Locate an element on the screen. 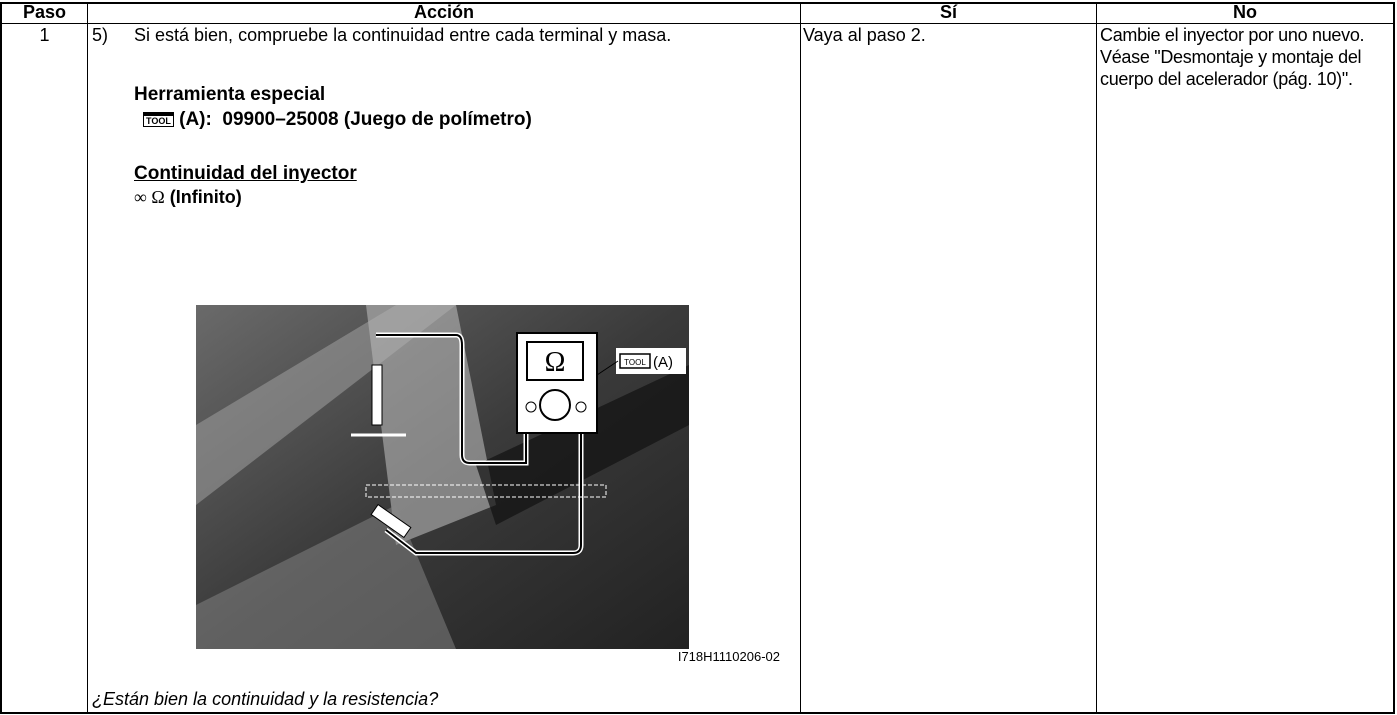  figure-caption: I718H1110206-02 is located at coordinates (728, 656).